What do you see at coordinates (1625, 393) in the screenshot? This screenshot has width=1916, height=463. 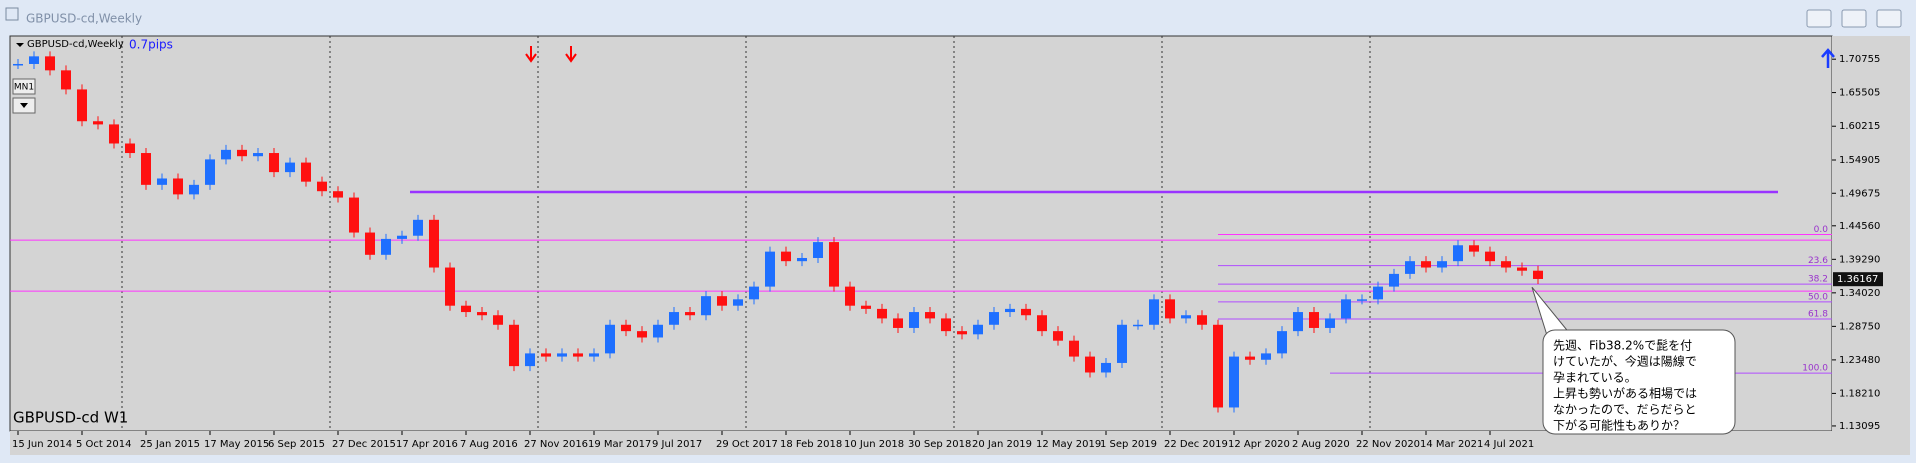 I see `note-line: 上昇も勢いがある相場では` at bounding box center [1625, 393].